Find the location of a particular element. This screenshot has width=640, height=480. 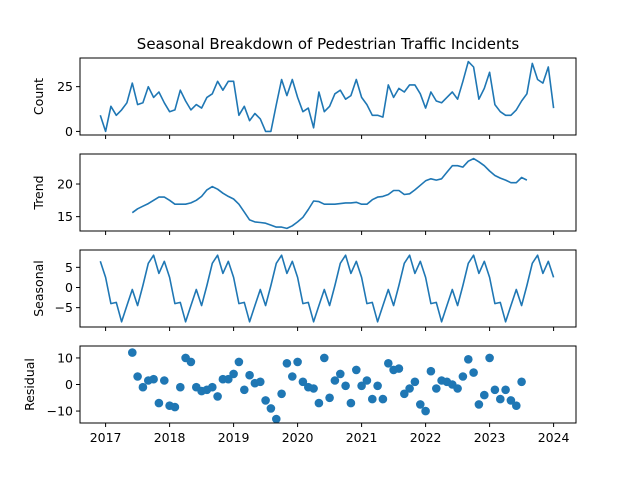

xtick-label: 2024 is located at coordinates (554, 437).